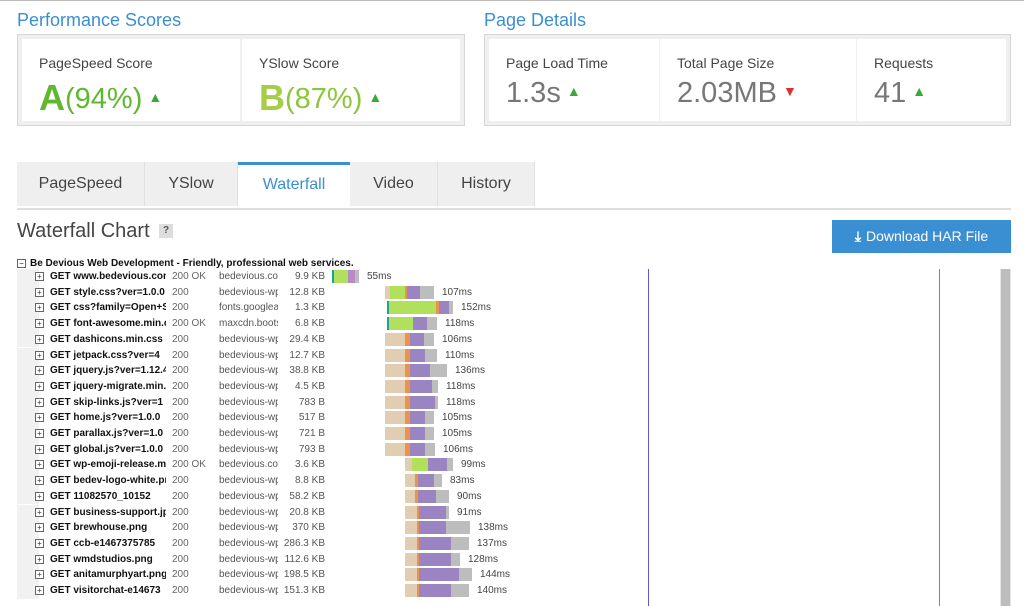  I want to click on download-har-button: ⤓ Download HAR File, so click(921, 236).